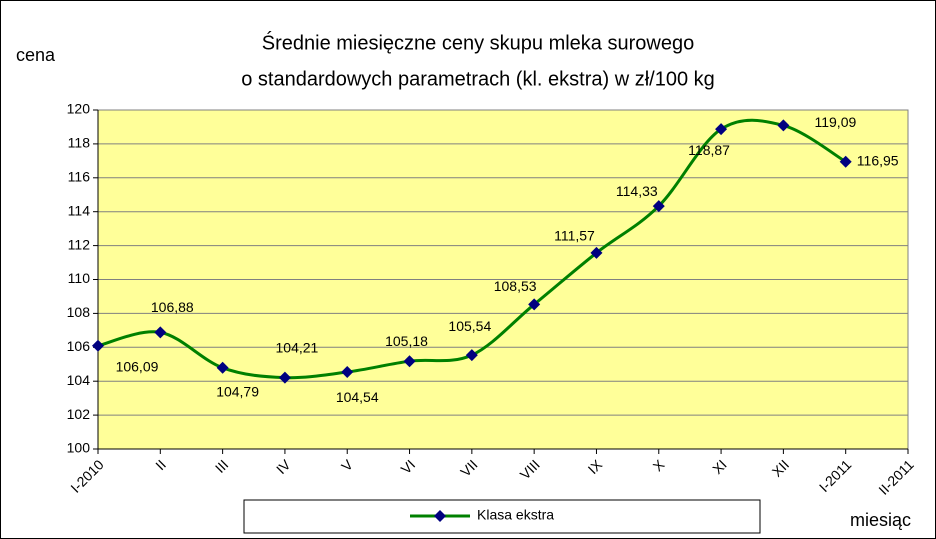  Describe the element at coordinates (237, 392) in the screenshot. I see `data-label: 104,79` at that location.